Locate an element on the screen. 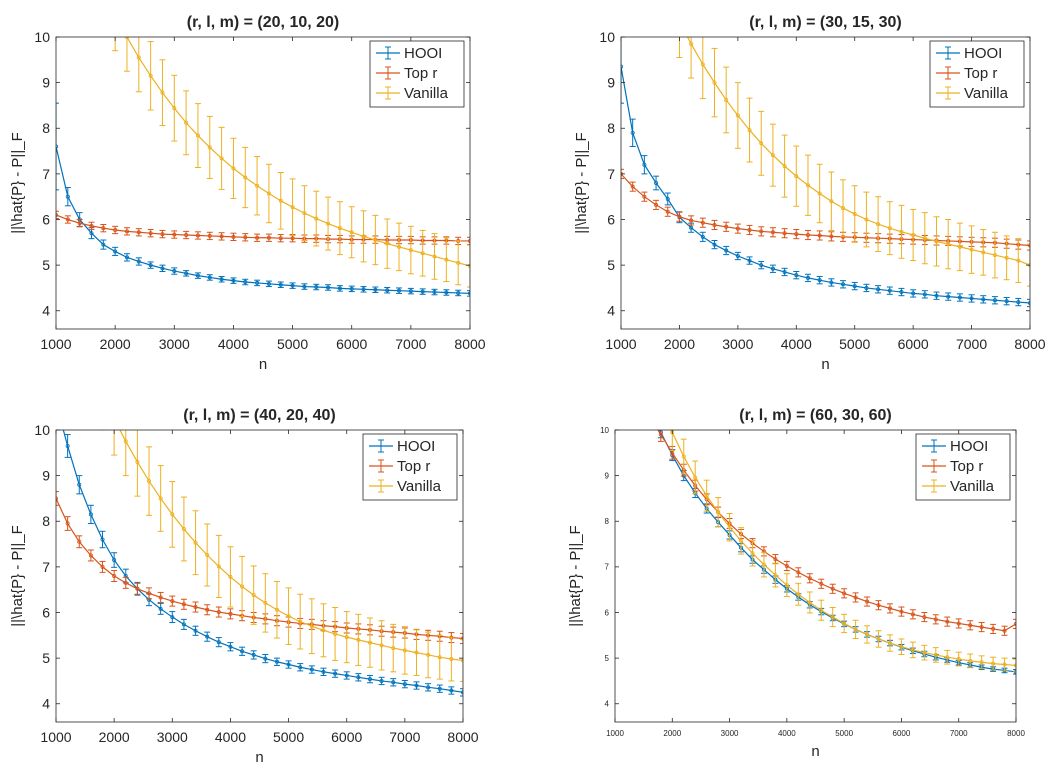  x-tick-label: 8000 is located at coordinates (462, 737).